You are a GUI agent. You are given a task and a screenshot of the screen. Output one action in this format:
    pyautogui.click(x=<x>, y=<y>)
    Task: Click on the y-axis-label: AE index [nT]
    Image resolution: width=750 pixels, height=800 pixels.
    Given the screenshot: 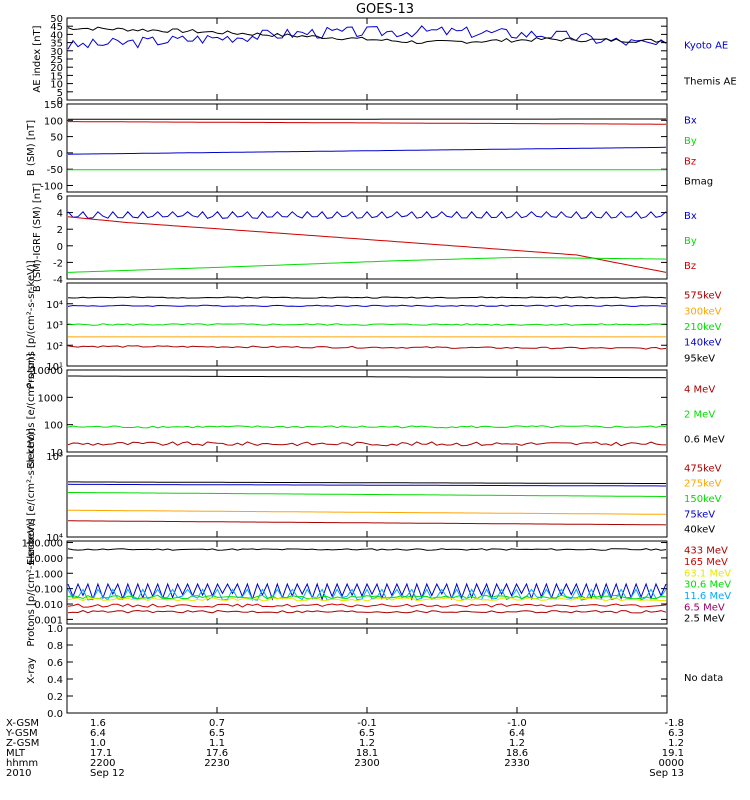 What is the action you would take?
    pyautogui.click(x=37, y=58)
    